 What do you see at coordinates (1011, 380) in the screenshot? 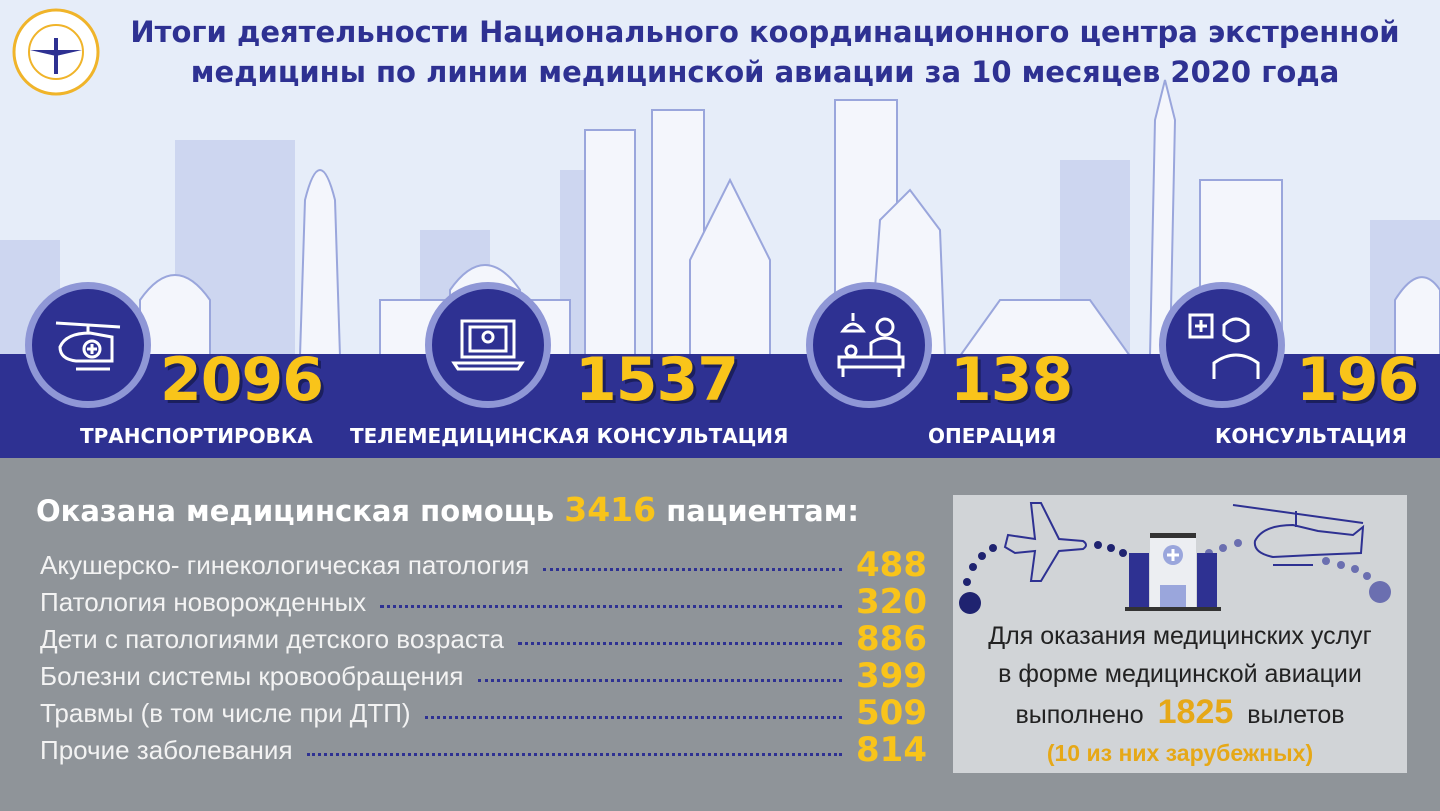
I see `stat-value-operations: 138` at bounding box center [1011, 380].